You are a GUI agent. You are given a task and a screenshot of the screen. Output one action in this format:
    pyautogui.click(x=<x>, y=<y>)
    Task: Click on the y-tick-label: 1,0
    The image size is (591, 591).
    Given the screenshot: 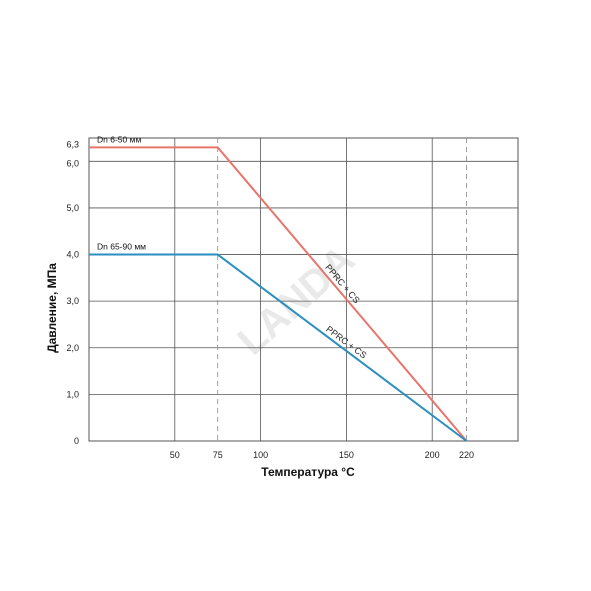 What is the action you would take?
    pyautogui.click(x=72, y=394)
    